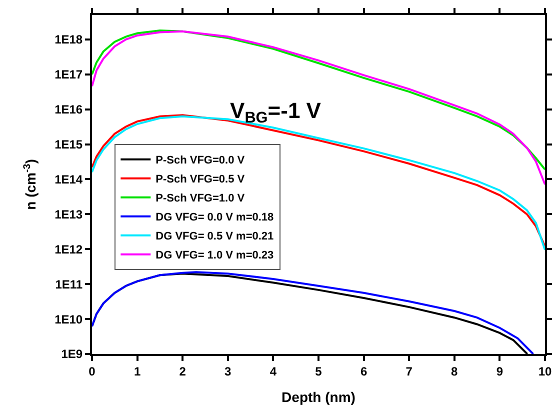  Describe the element at coordinates (215, 236) in the screenshot. I see `legend-label: DG VFG= 0.5 V m=0.21` at that location.